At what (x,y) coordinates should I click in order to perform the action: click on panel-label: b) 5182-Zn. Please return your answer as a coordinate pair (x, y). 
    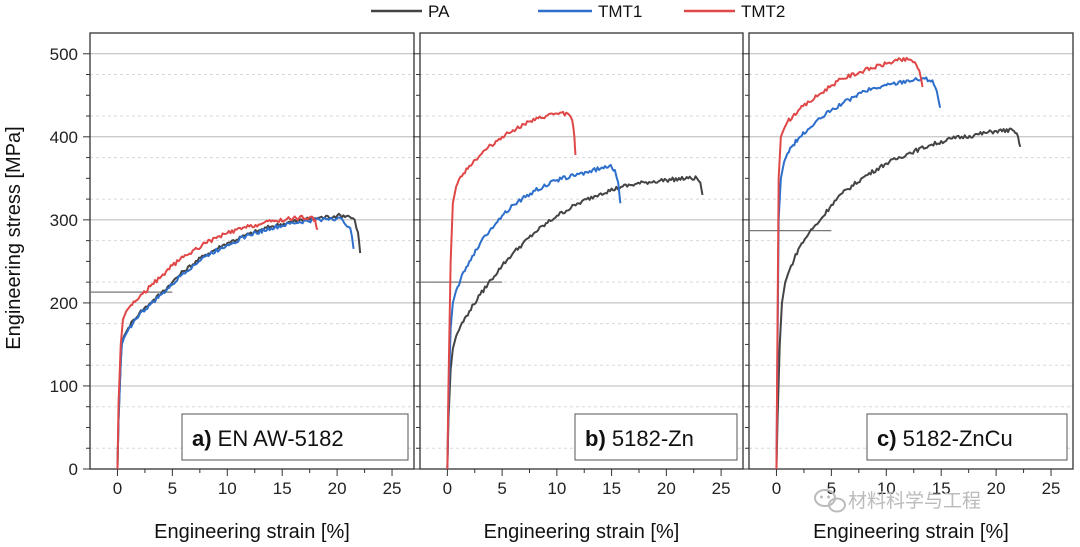
    Looking at the image, I should click on (639, 438).